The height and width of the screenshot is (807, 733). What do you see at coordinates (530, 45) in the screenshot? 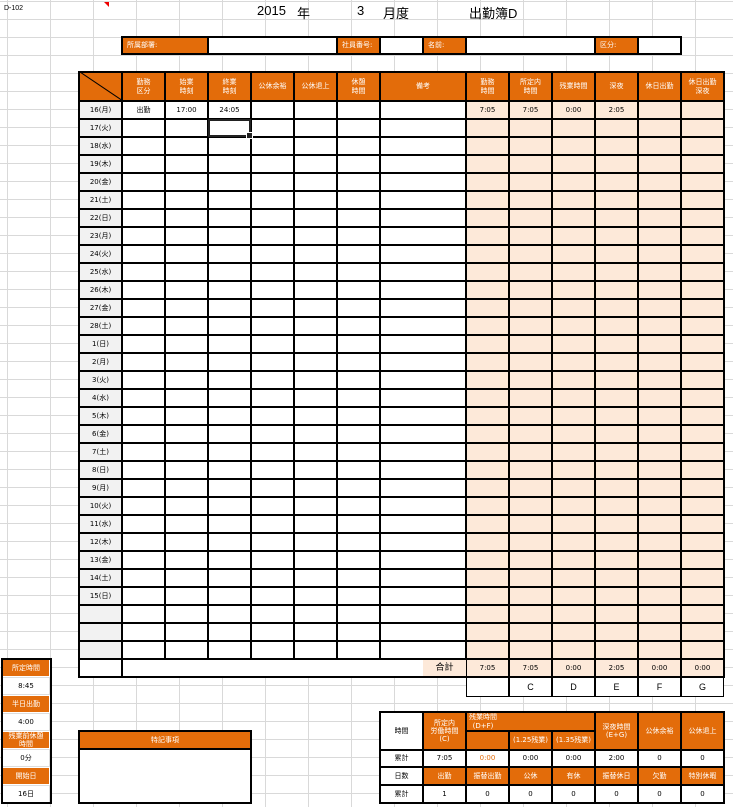
I see `name-input` at bounding box center [530, 45].